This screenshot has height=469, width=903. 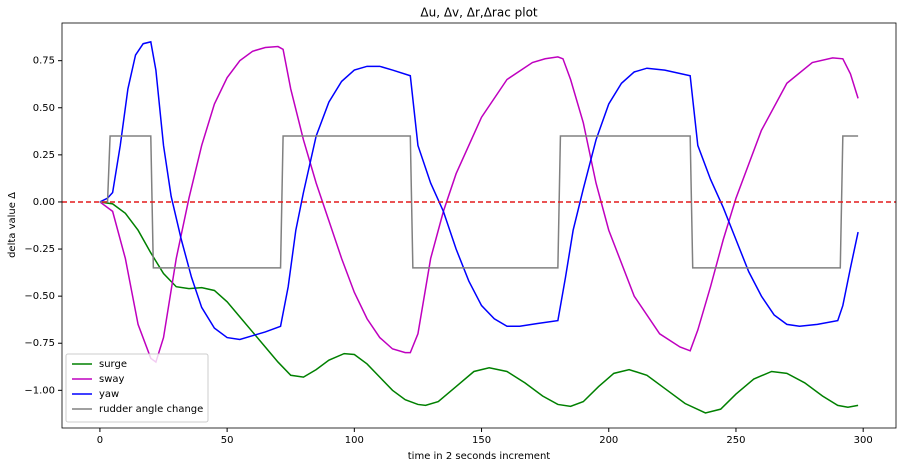 What do you see at coordinates (113, 364) in the screenshot?
I see `legend-label: surge` at bounding box center [113, 364].